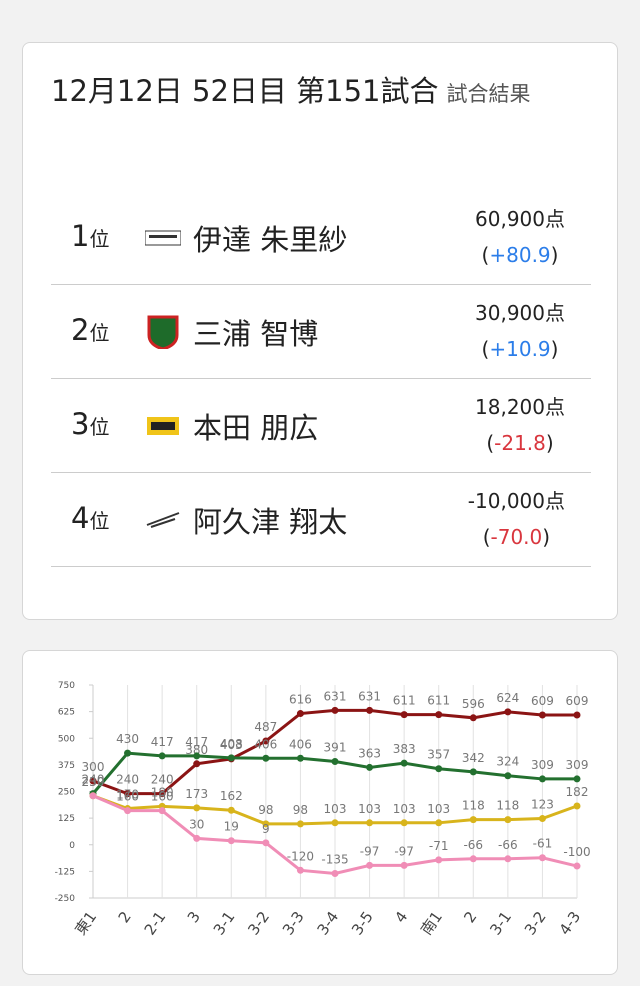 The width and height of the screenshot is (640, 986). What do you see at coordinates (431, 923) in the screenshot?
I see `x-tick-label: 南1` at bounding box center [431, 923].